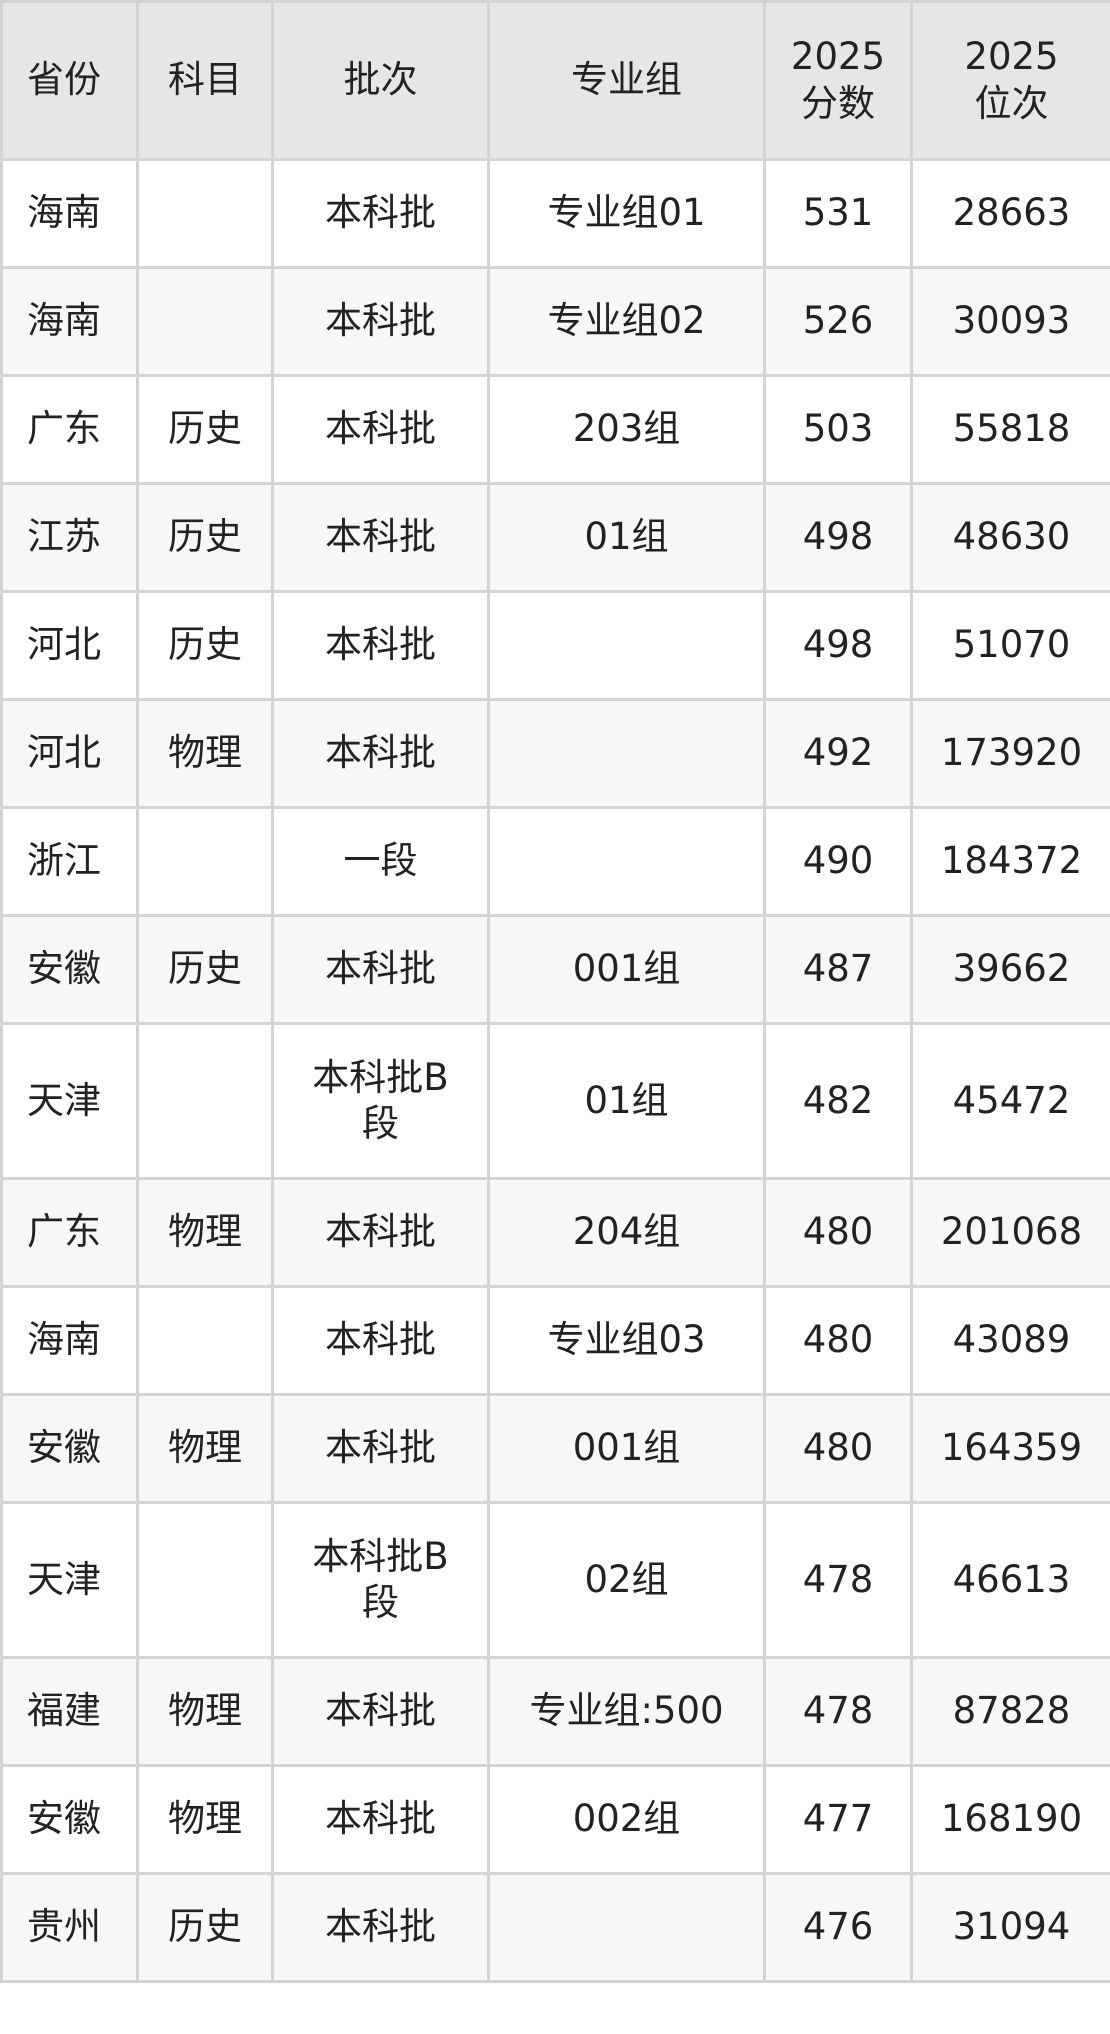 This screenshot has height=2034, width=1110. What do you see at coordinates (626, 80) in the screenshot?
I see `header-major-group: 专业组` at bounding box center [626, 80].